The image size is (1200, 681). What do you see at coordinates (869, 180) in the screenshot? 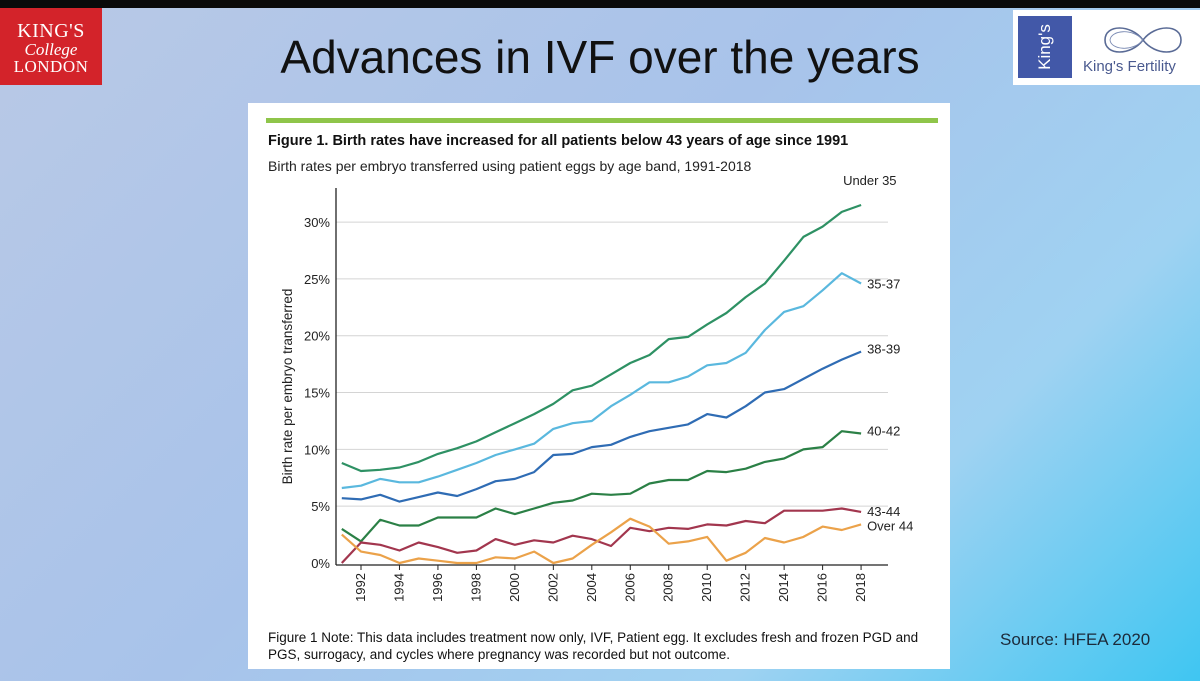
I see `series-label: Under 35` at bounding box center [869, 180].